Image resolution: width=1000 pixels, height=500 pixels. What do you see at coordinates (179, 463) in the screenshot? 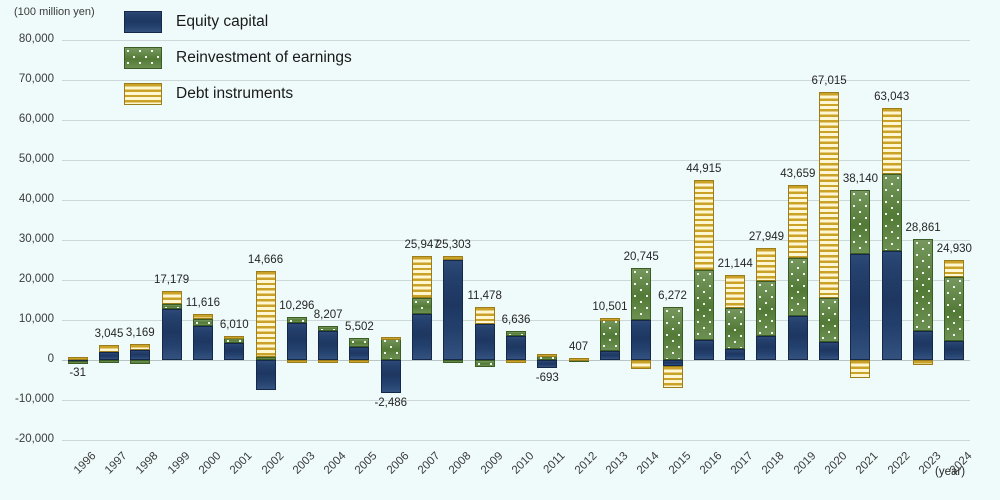
I see `x-axis-tick-1999: 1999` at bounding box center [179, 463].